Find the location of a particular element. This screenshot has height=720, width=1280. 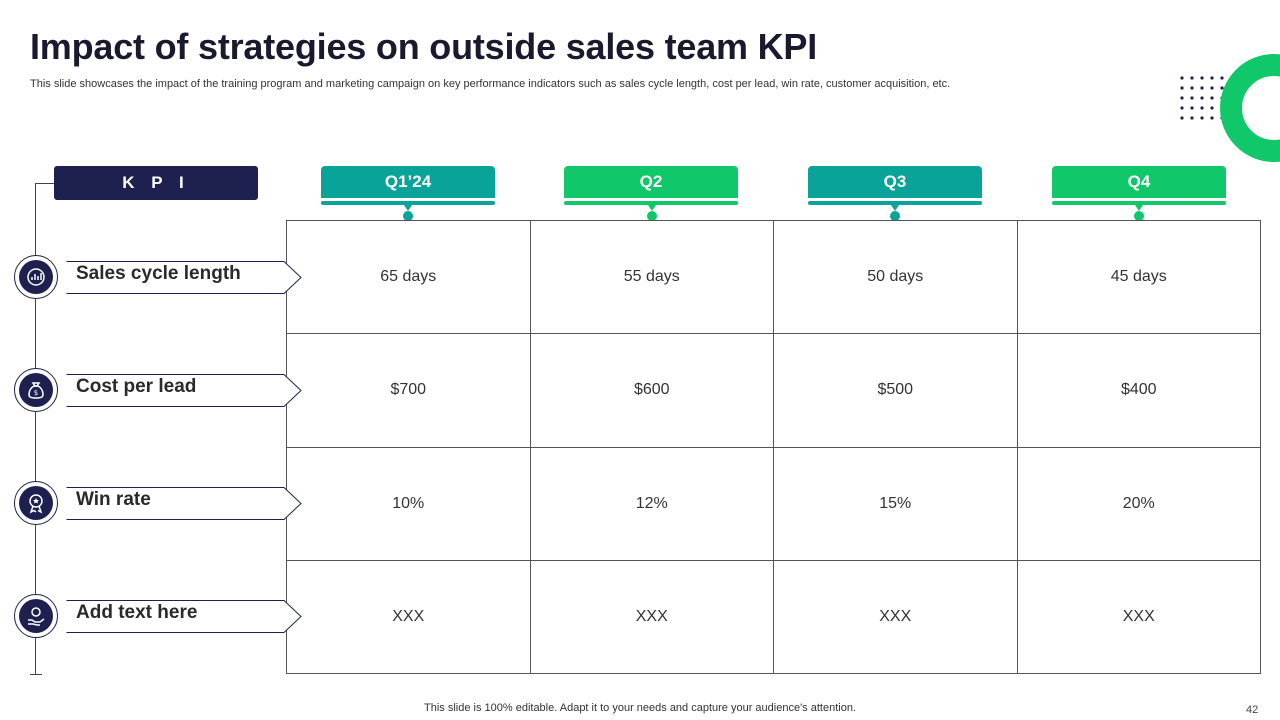

table-cell: 15% is located at coordinates (895, 503).